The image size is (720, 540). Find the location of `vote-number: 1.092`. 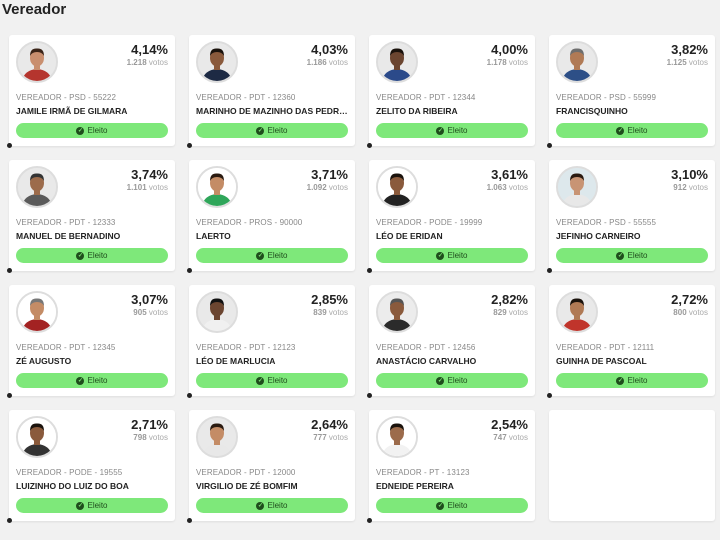

vote-number: 1.092 is located at coordinates (316, 187).